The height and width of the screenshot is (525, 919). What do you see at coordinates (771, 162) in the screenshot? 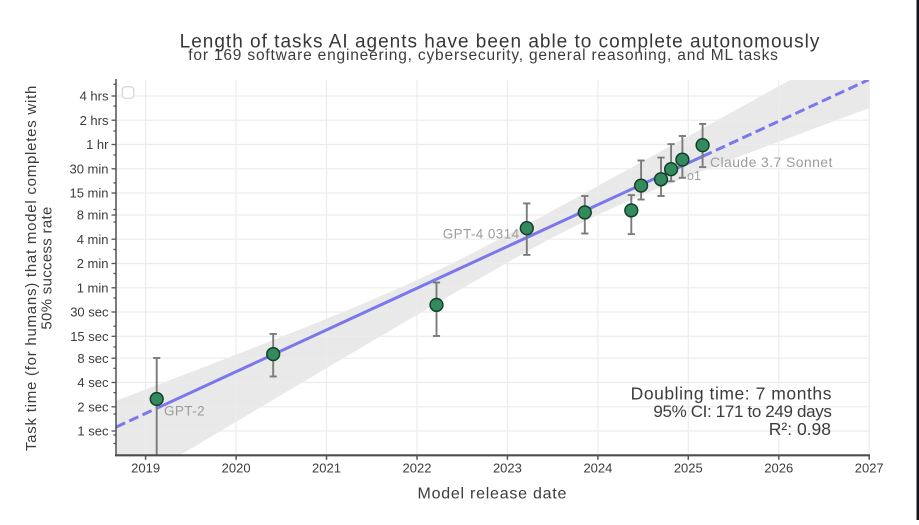
I see `svg-text: Claude 3.7 Sonnet` at bounding box center [771, 162].